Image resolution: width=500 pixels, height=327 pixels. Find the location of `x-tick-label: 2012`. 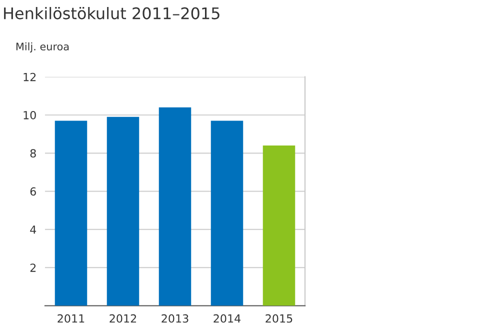

x-tick-label: 2012 is located at coordinates (123, 318).